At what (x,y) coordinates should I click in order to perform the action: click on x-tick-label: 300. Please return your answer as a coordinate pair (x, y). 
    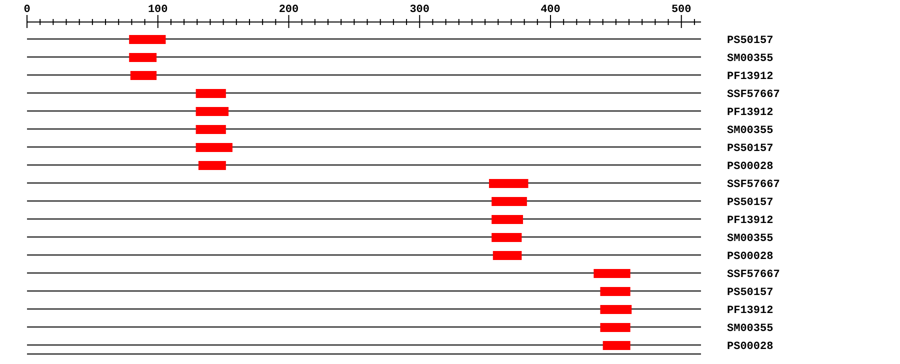
    Looking at the image, I should click on (420, 10).